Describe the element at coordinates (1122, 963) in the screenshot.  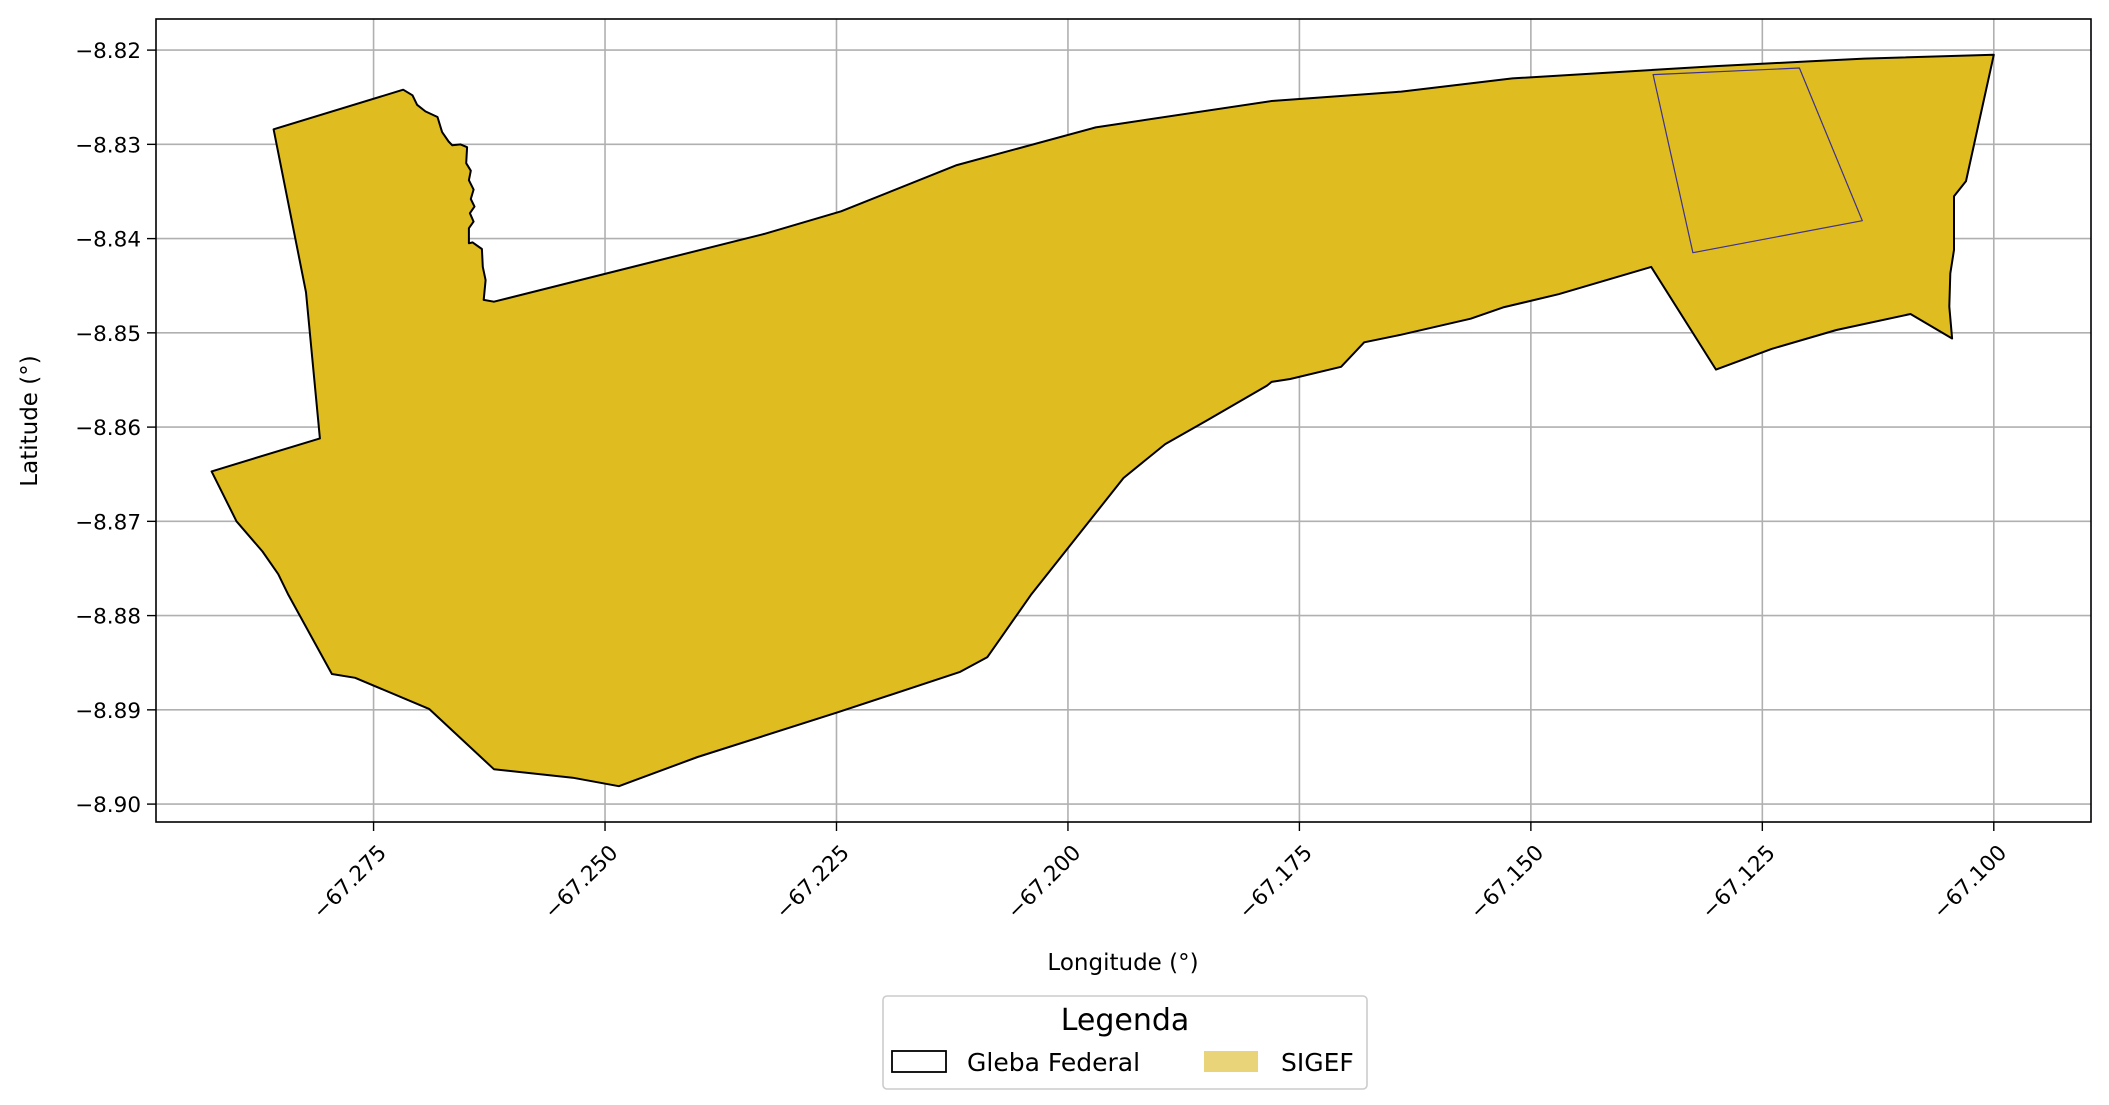
I see `x-axis-label: Longitude (°)` at that location.